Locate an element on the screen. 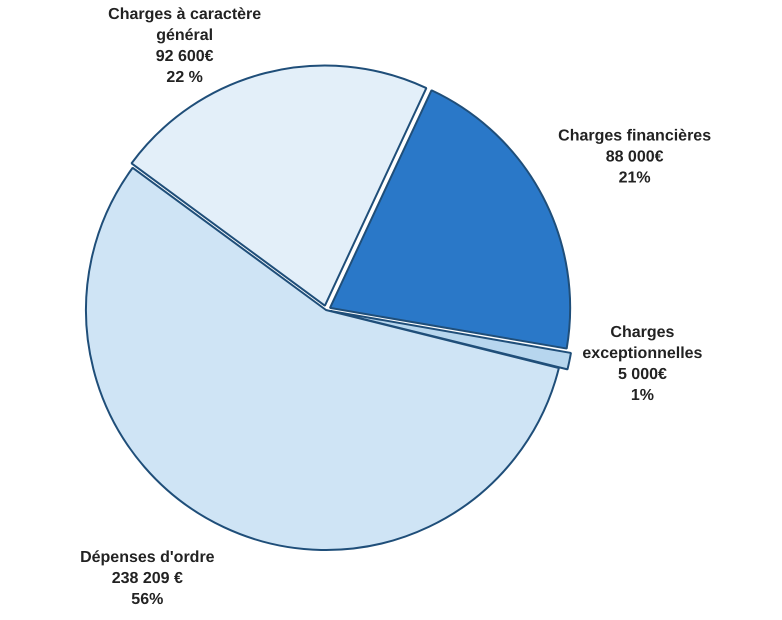 The width and height of the screenshot is (782, 620). slice-label: Charges à caractère général is located at coordinates (185, 25).